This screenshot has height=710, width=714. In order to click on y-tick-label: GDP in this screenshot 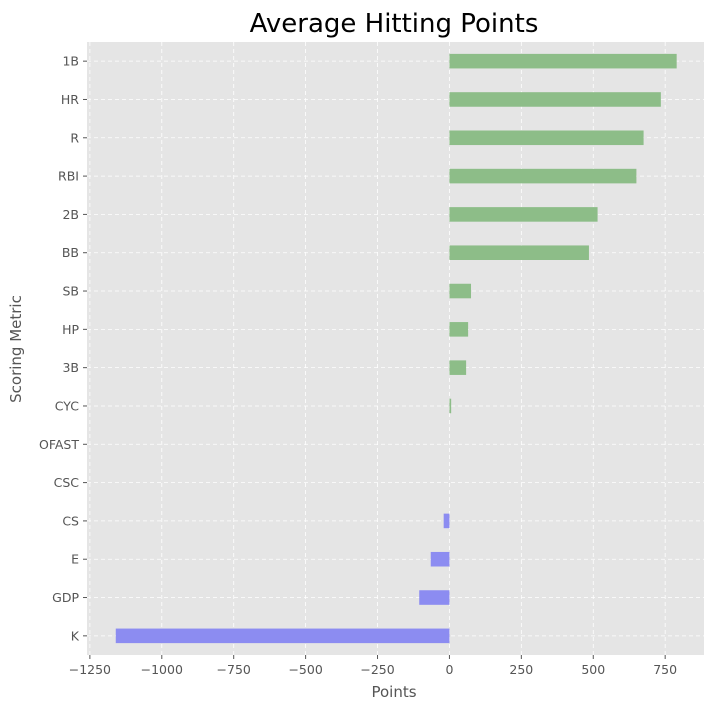, I will do `click(65, 597)`.